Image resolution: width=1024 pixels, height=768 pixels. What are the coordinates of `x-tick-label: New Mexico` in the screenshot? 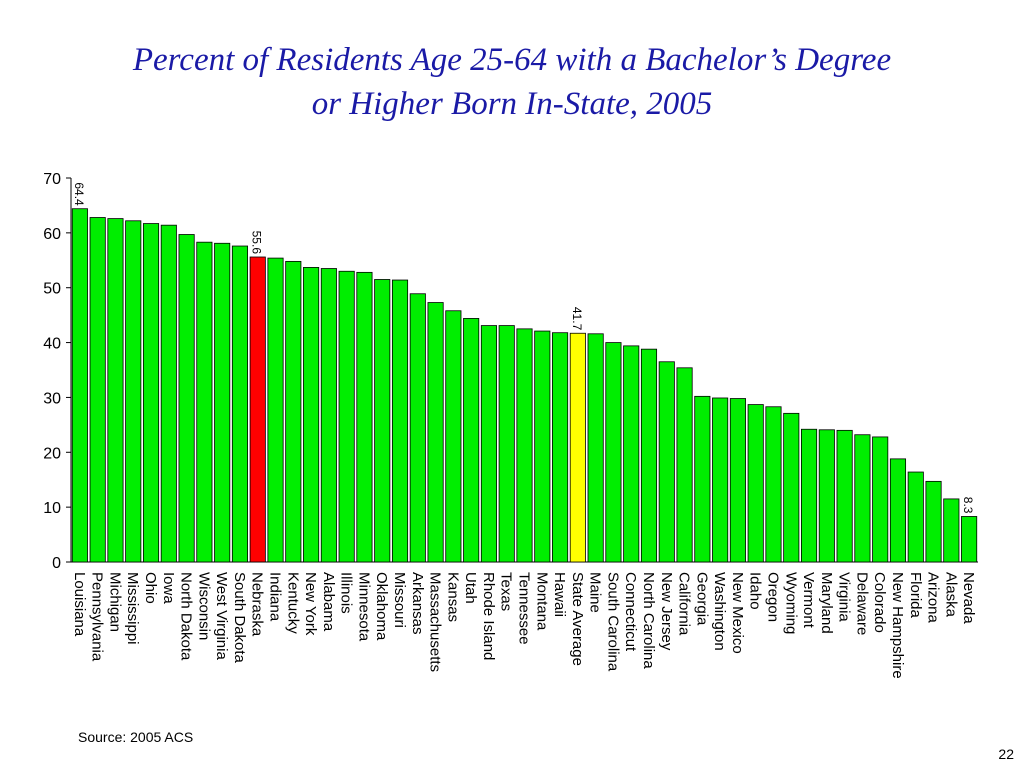 It's located at (737, 613).